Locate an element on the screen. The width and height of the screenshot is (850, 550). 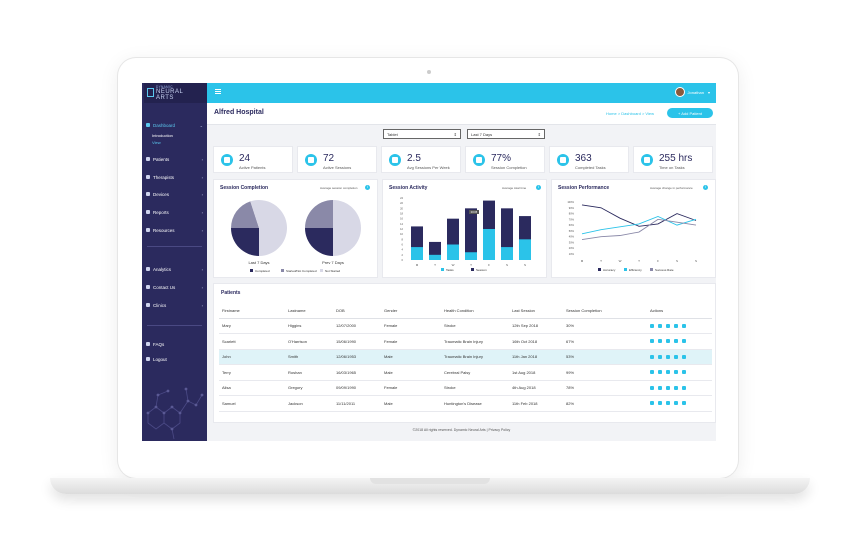
sidebar-item-devices: Devices › is located at coordinates (174, 194).